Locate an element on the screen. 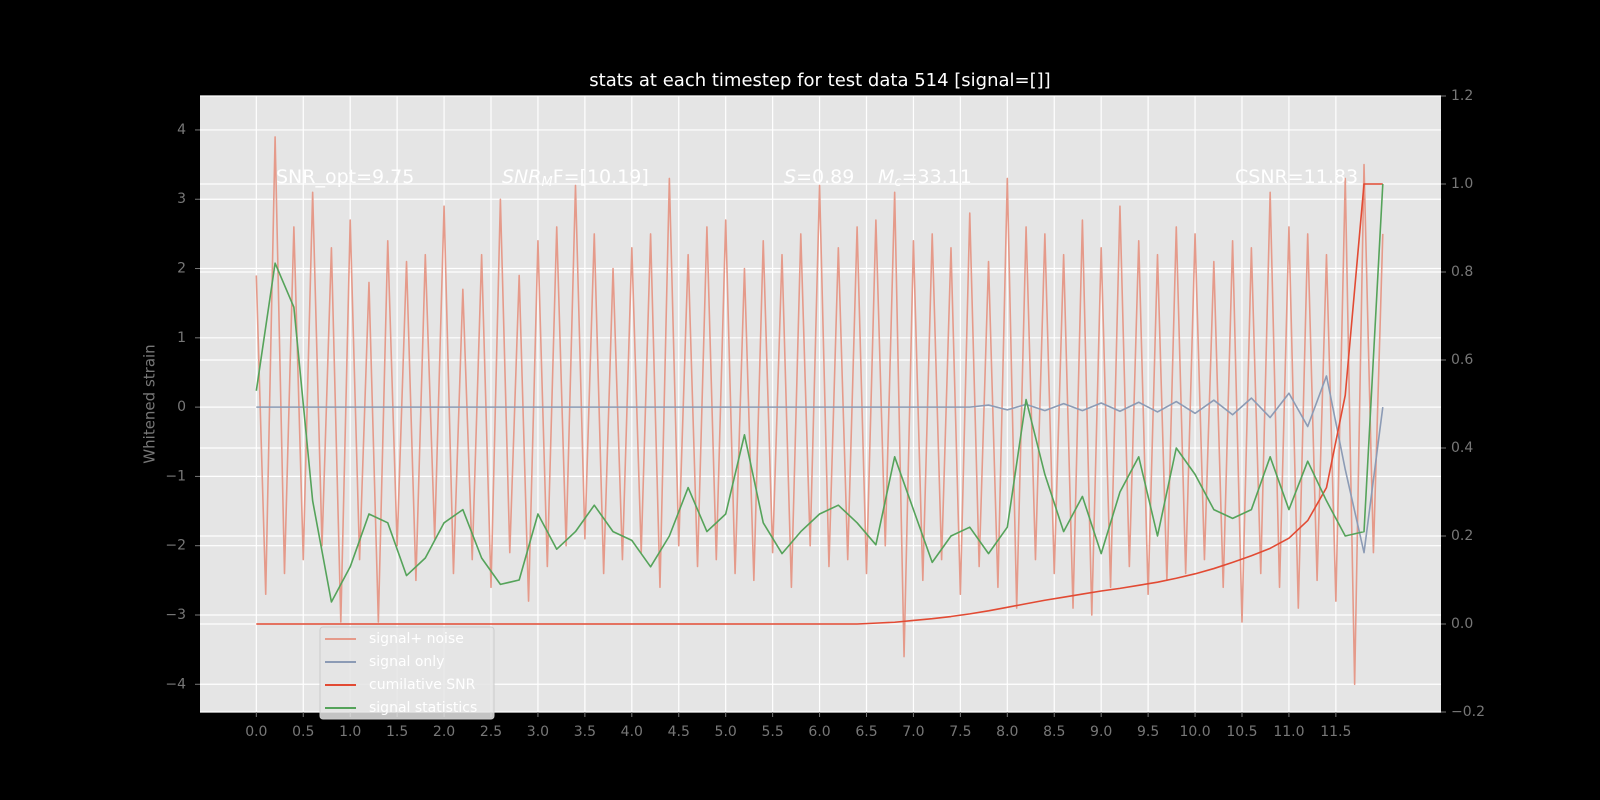 This screenshot has width=1600, height=800. annotation-sub: c is located at coordinates (897, 182).